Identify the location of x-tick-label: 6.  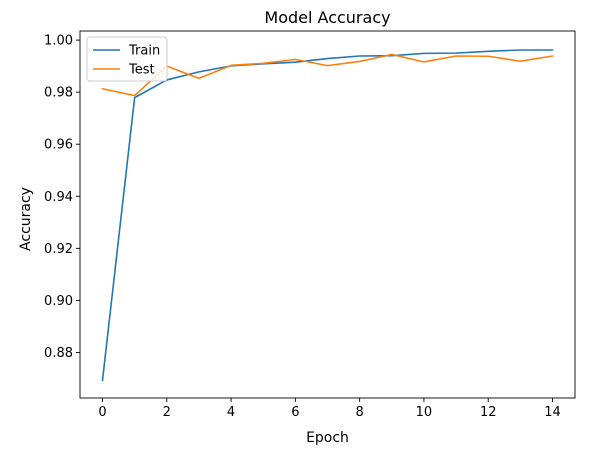
(295, 412).